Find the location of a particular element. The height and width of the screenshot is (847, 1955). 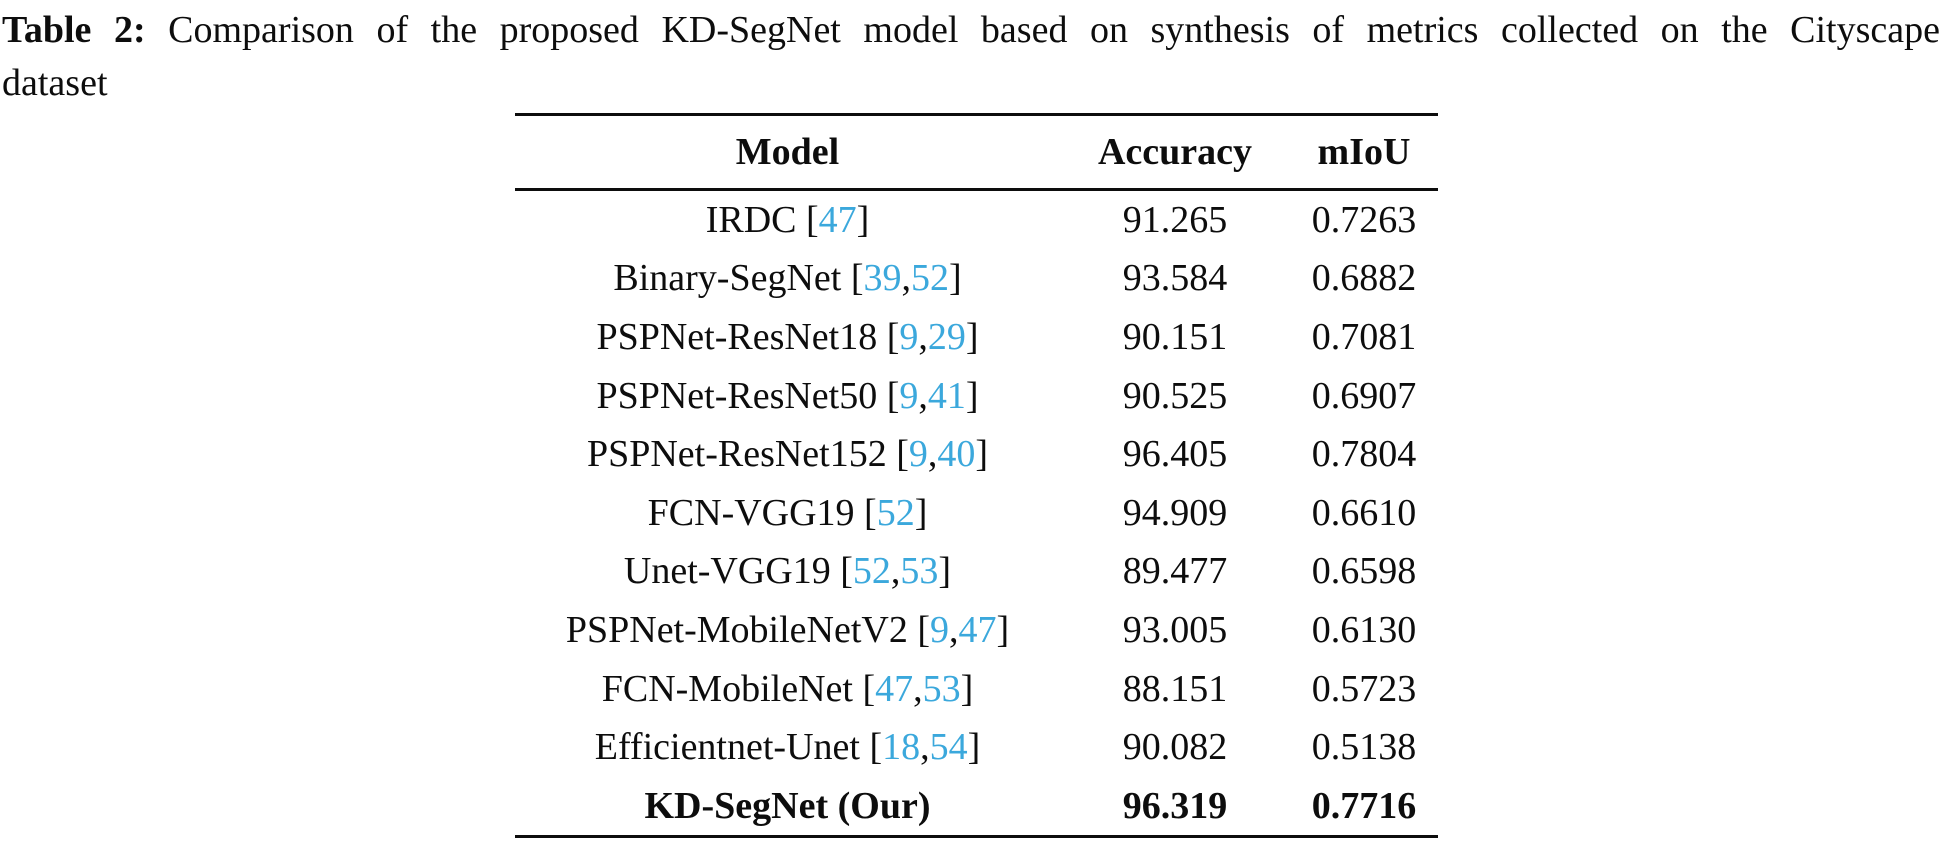

model-cell: Efficientnet-Unet [18,54] is located at coordinates (787, 747).